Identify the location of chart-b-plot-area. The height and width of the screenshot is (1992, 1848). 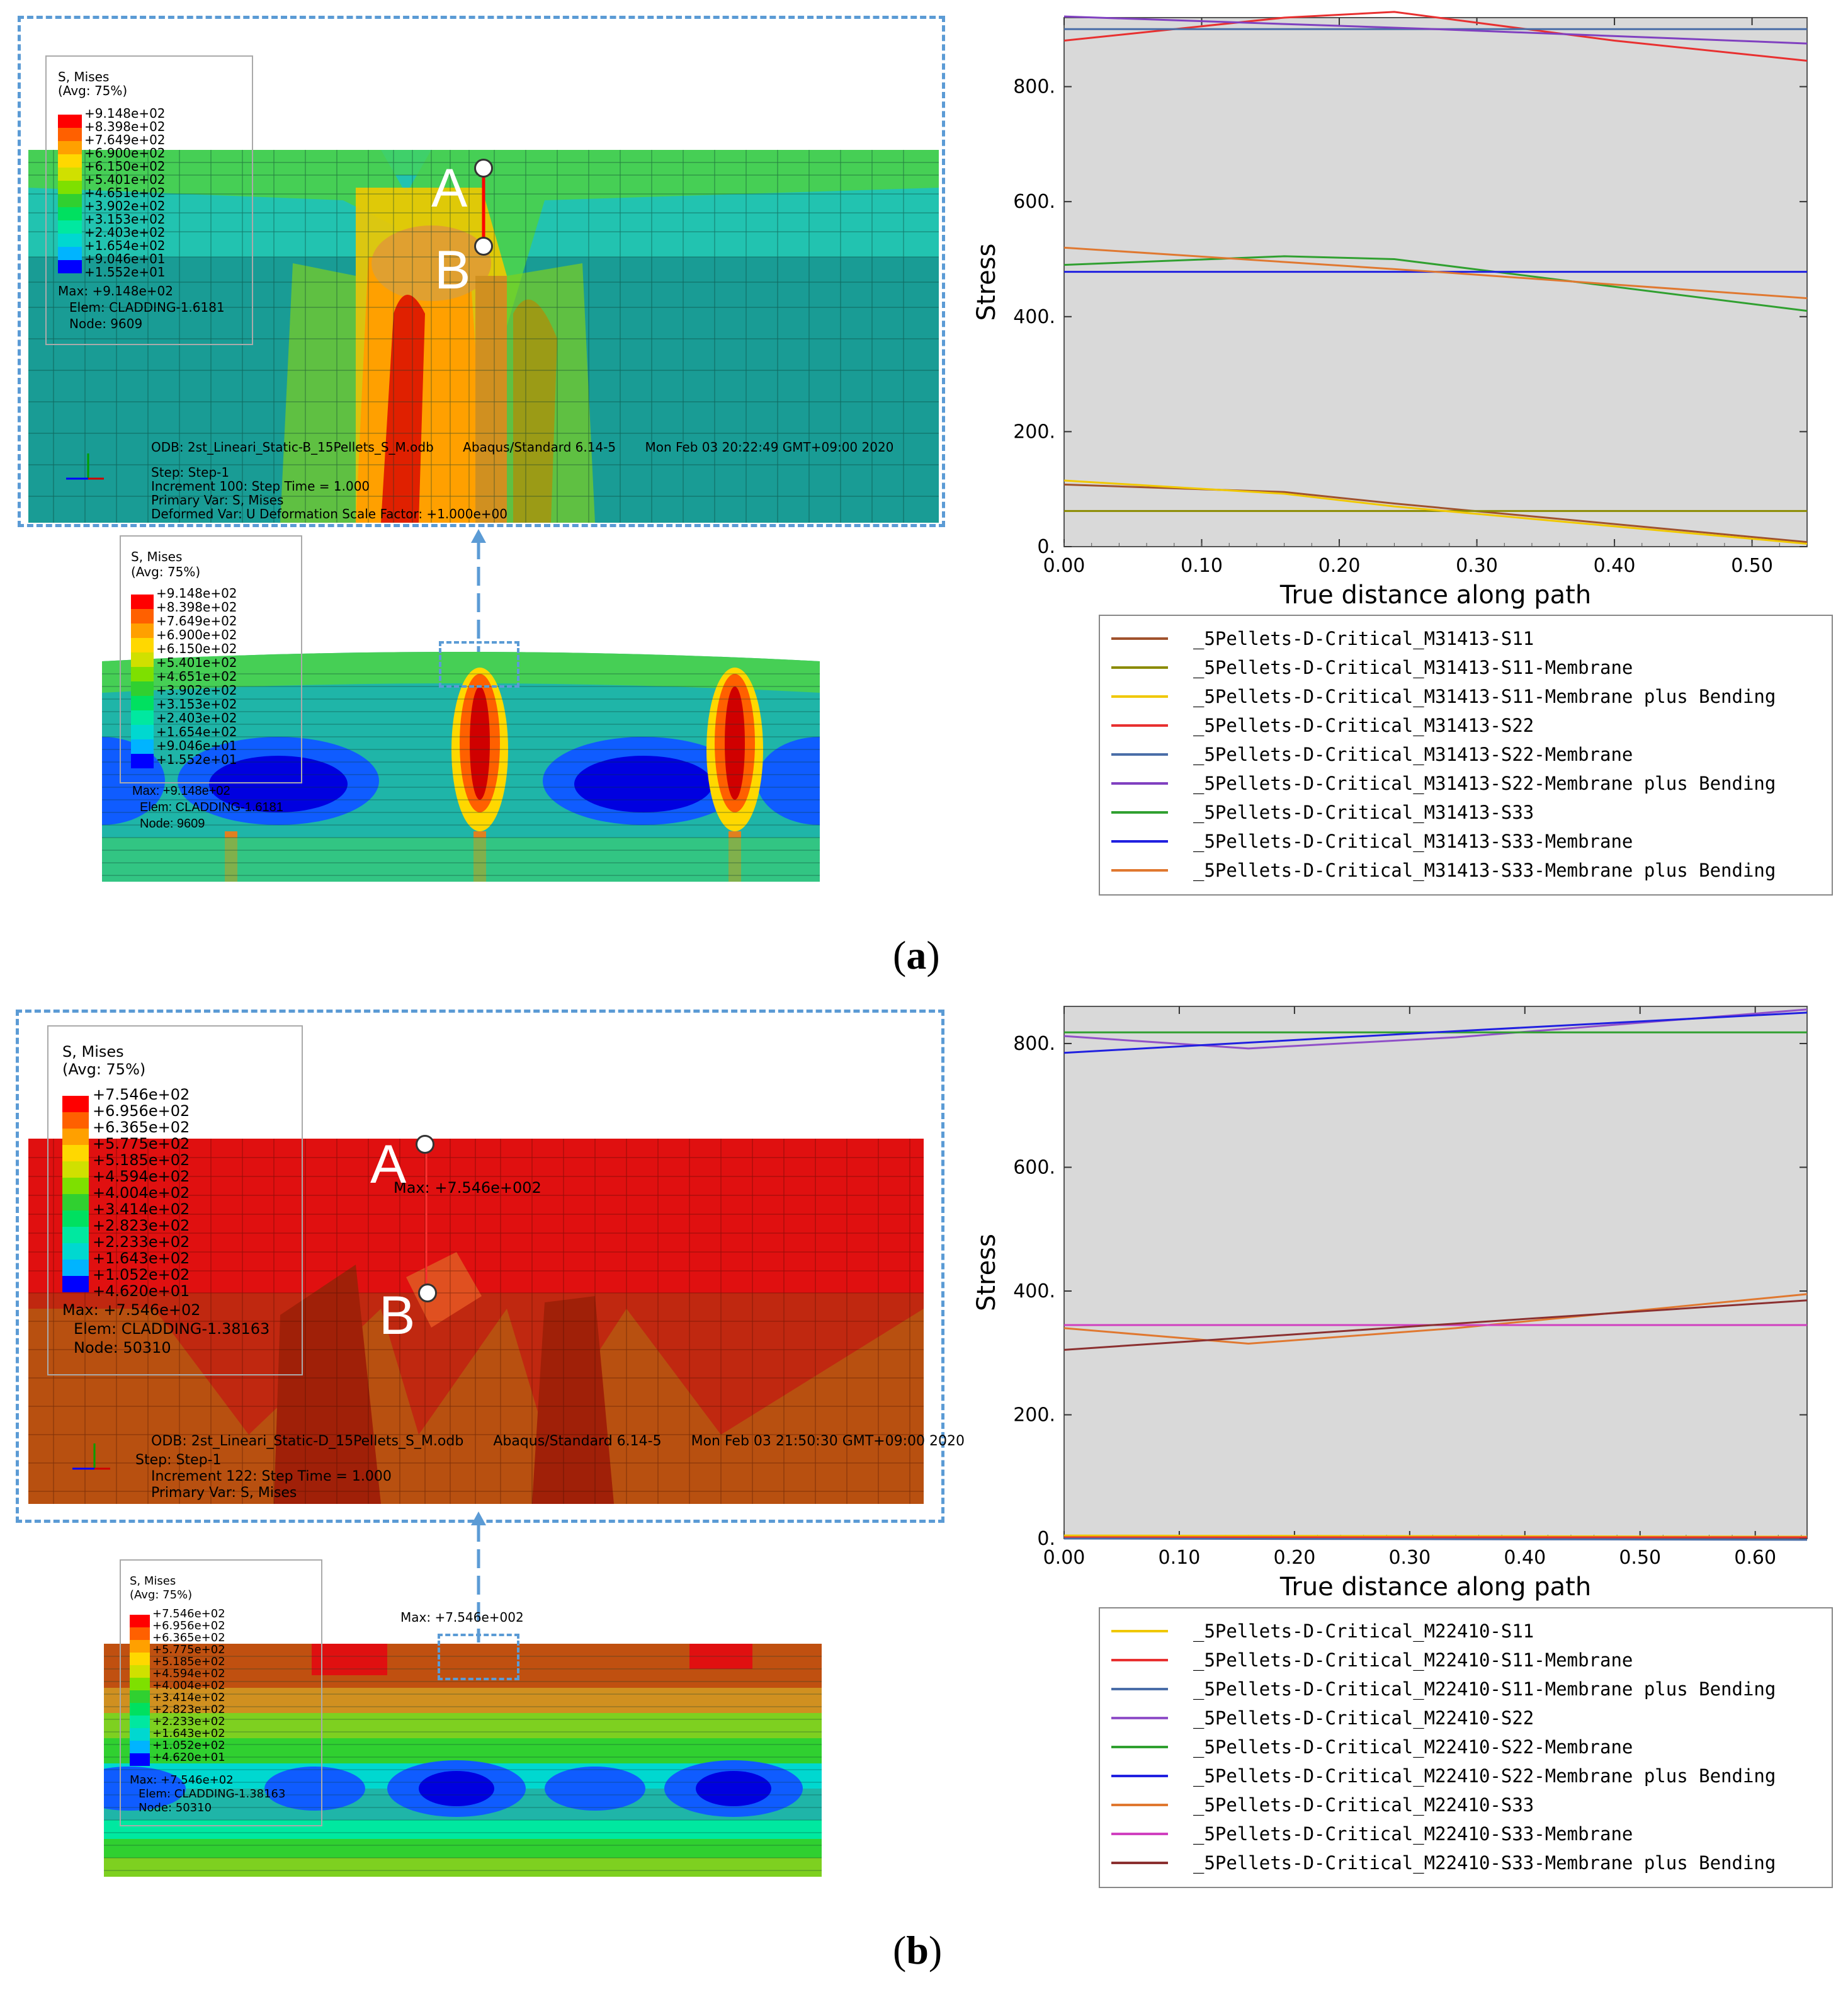
(1436, 1272).